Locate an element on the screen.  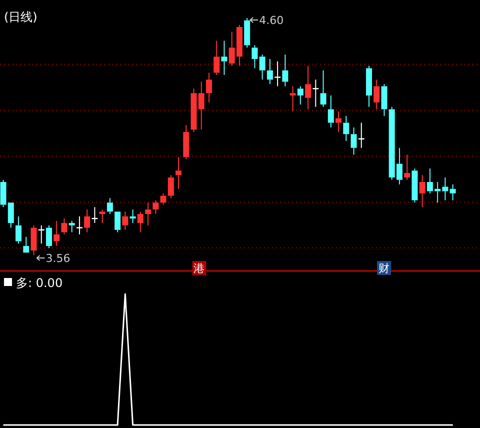
text: 财 is located at coordinates (384, 268).